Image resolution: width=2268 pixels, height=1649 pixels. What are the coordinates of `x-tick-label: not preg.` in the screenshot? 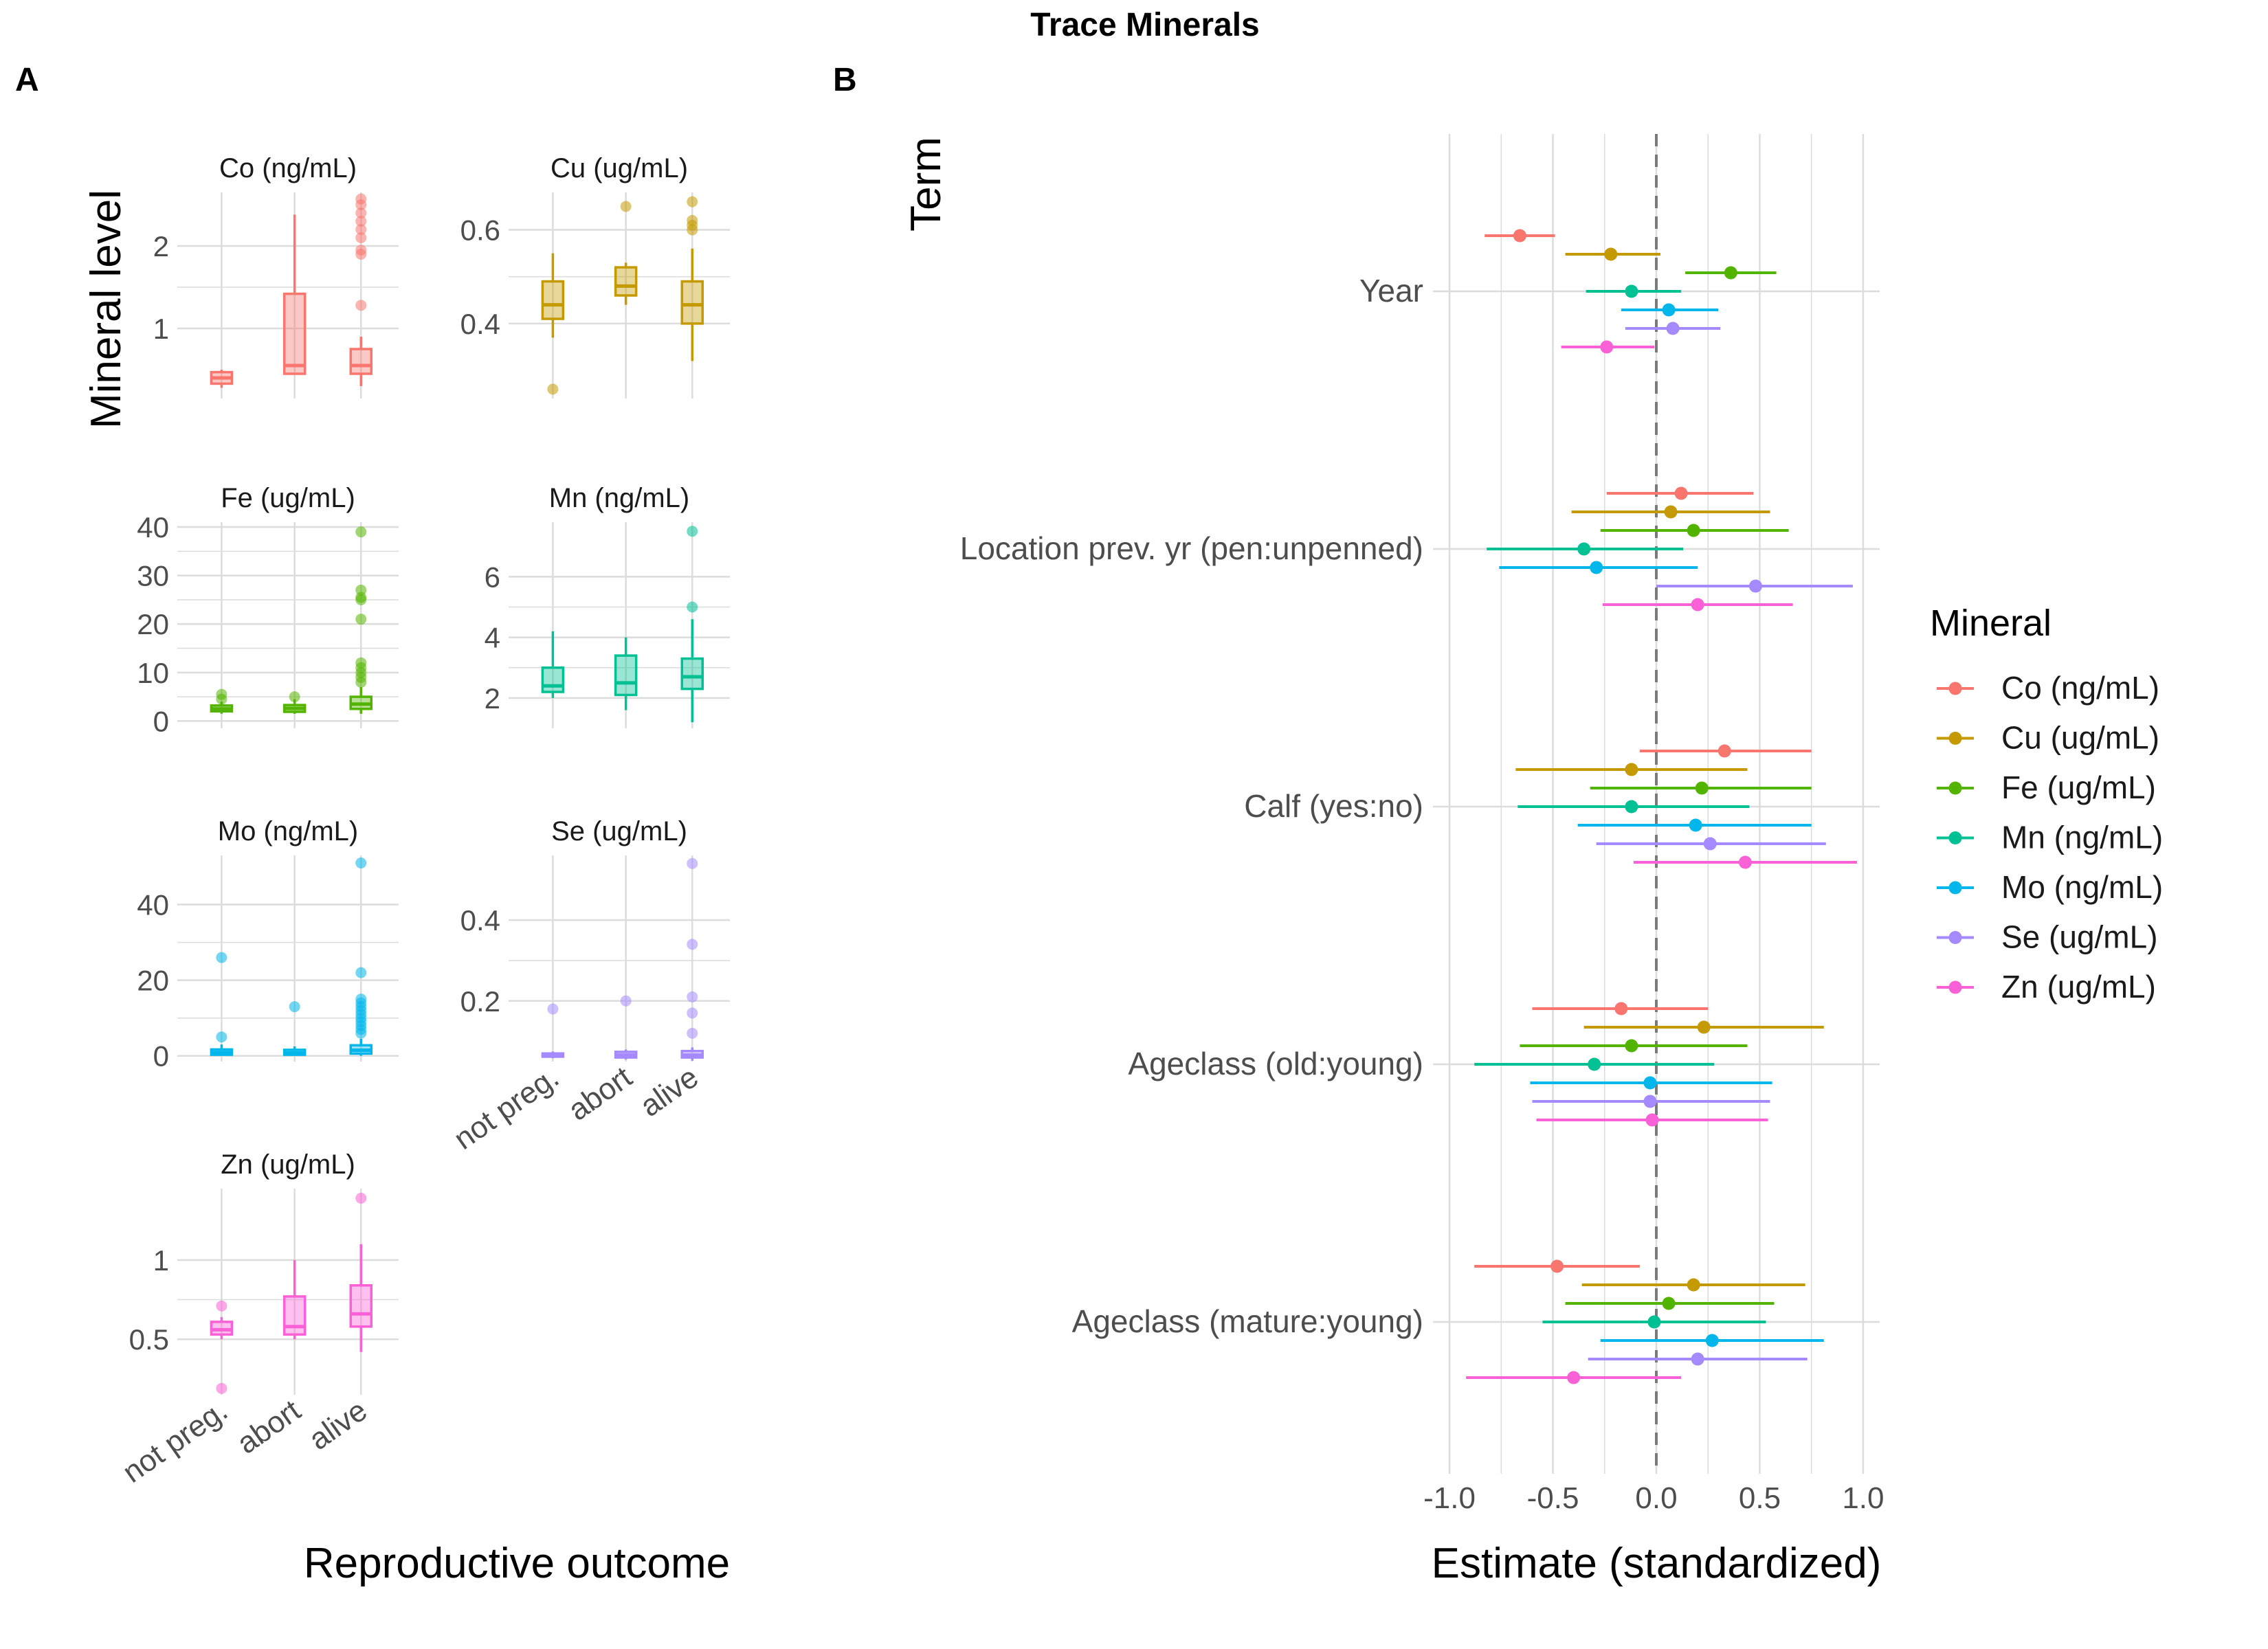 It's located at (175, 1441).